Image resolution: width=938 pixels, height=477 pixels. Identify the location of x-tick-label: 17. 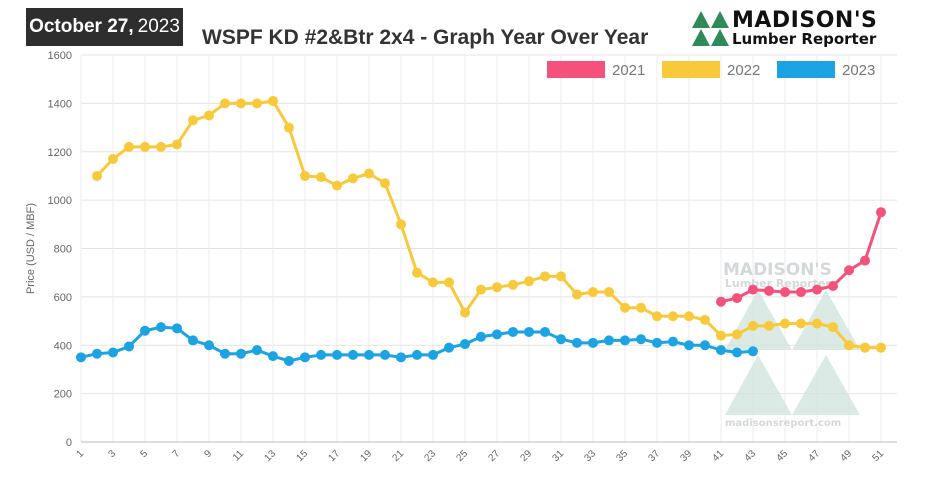
(334, 456).